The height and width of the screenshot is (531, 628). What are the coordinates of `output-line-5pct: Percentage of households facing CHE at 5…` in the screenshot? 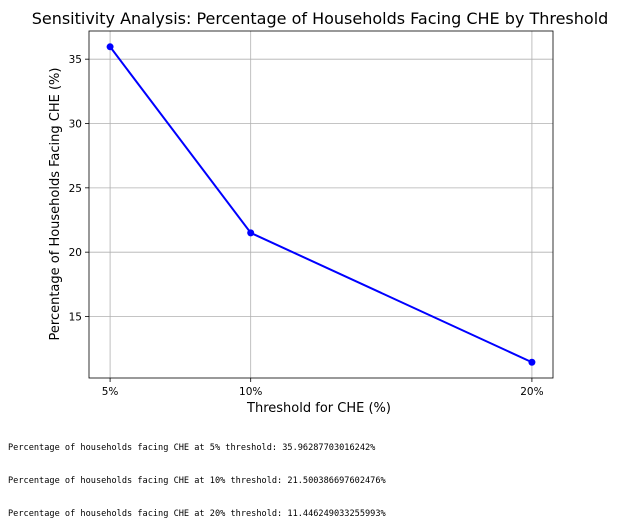 It's located at (192, 448).